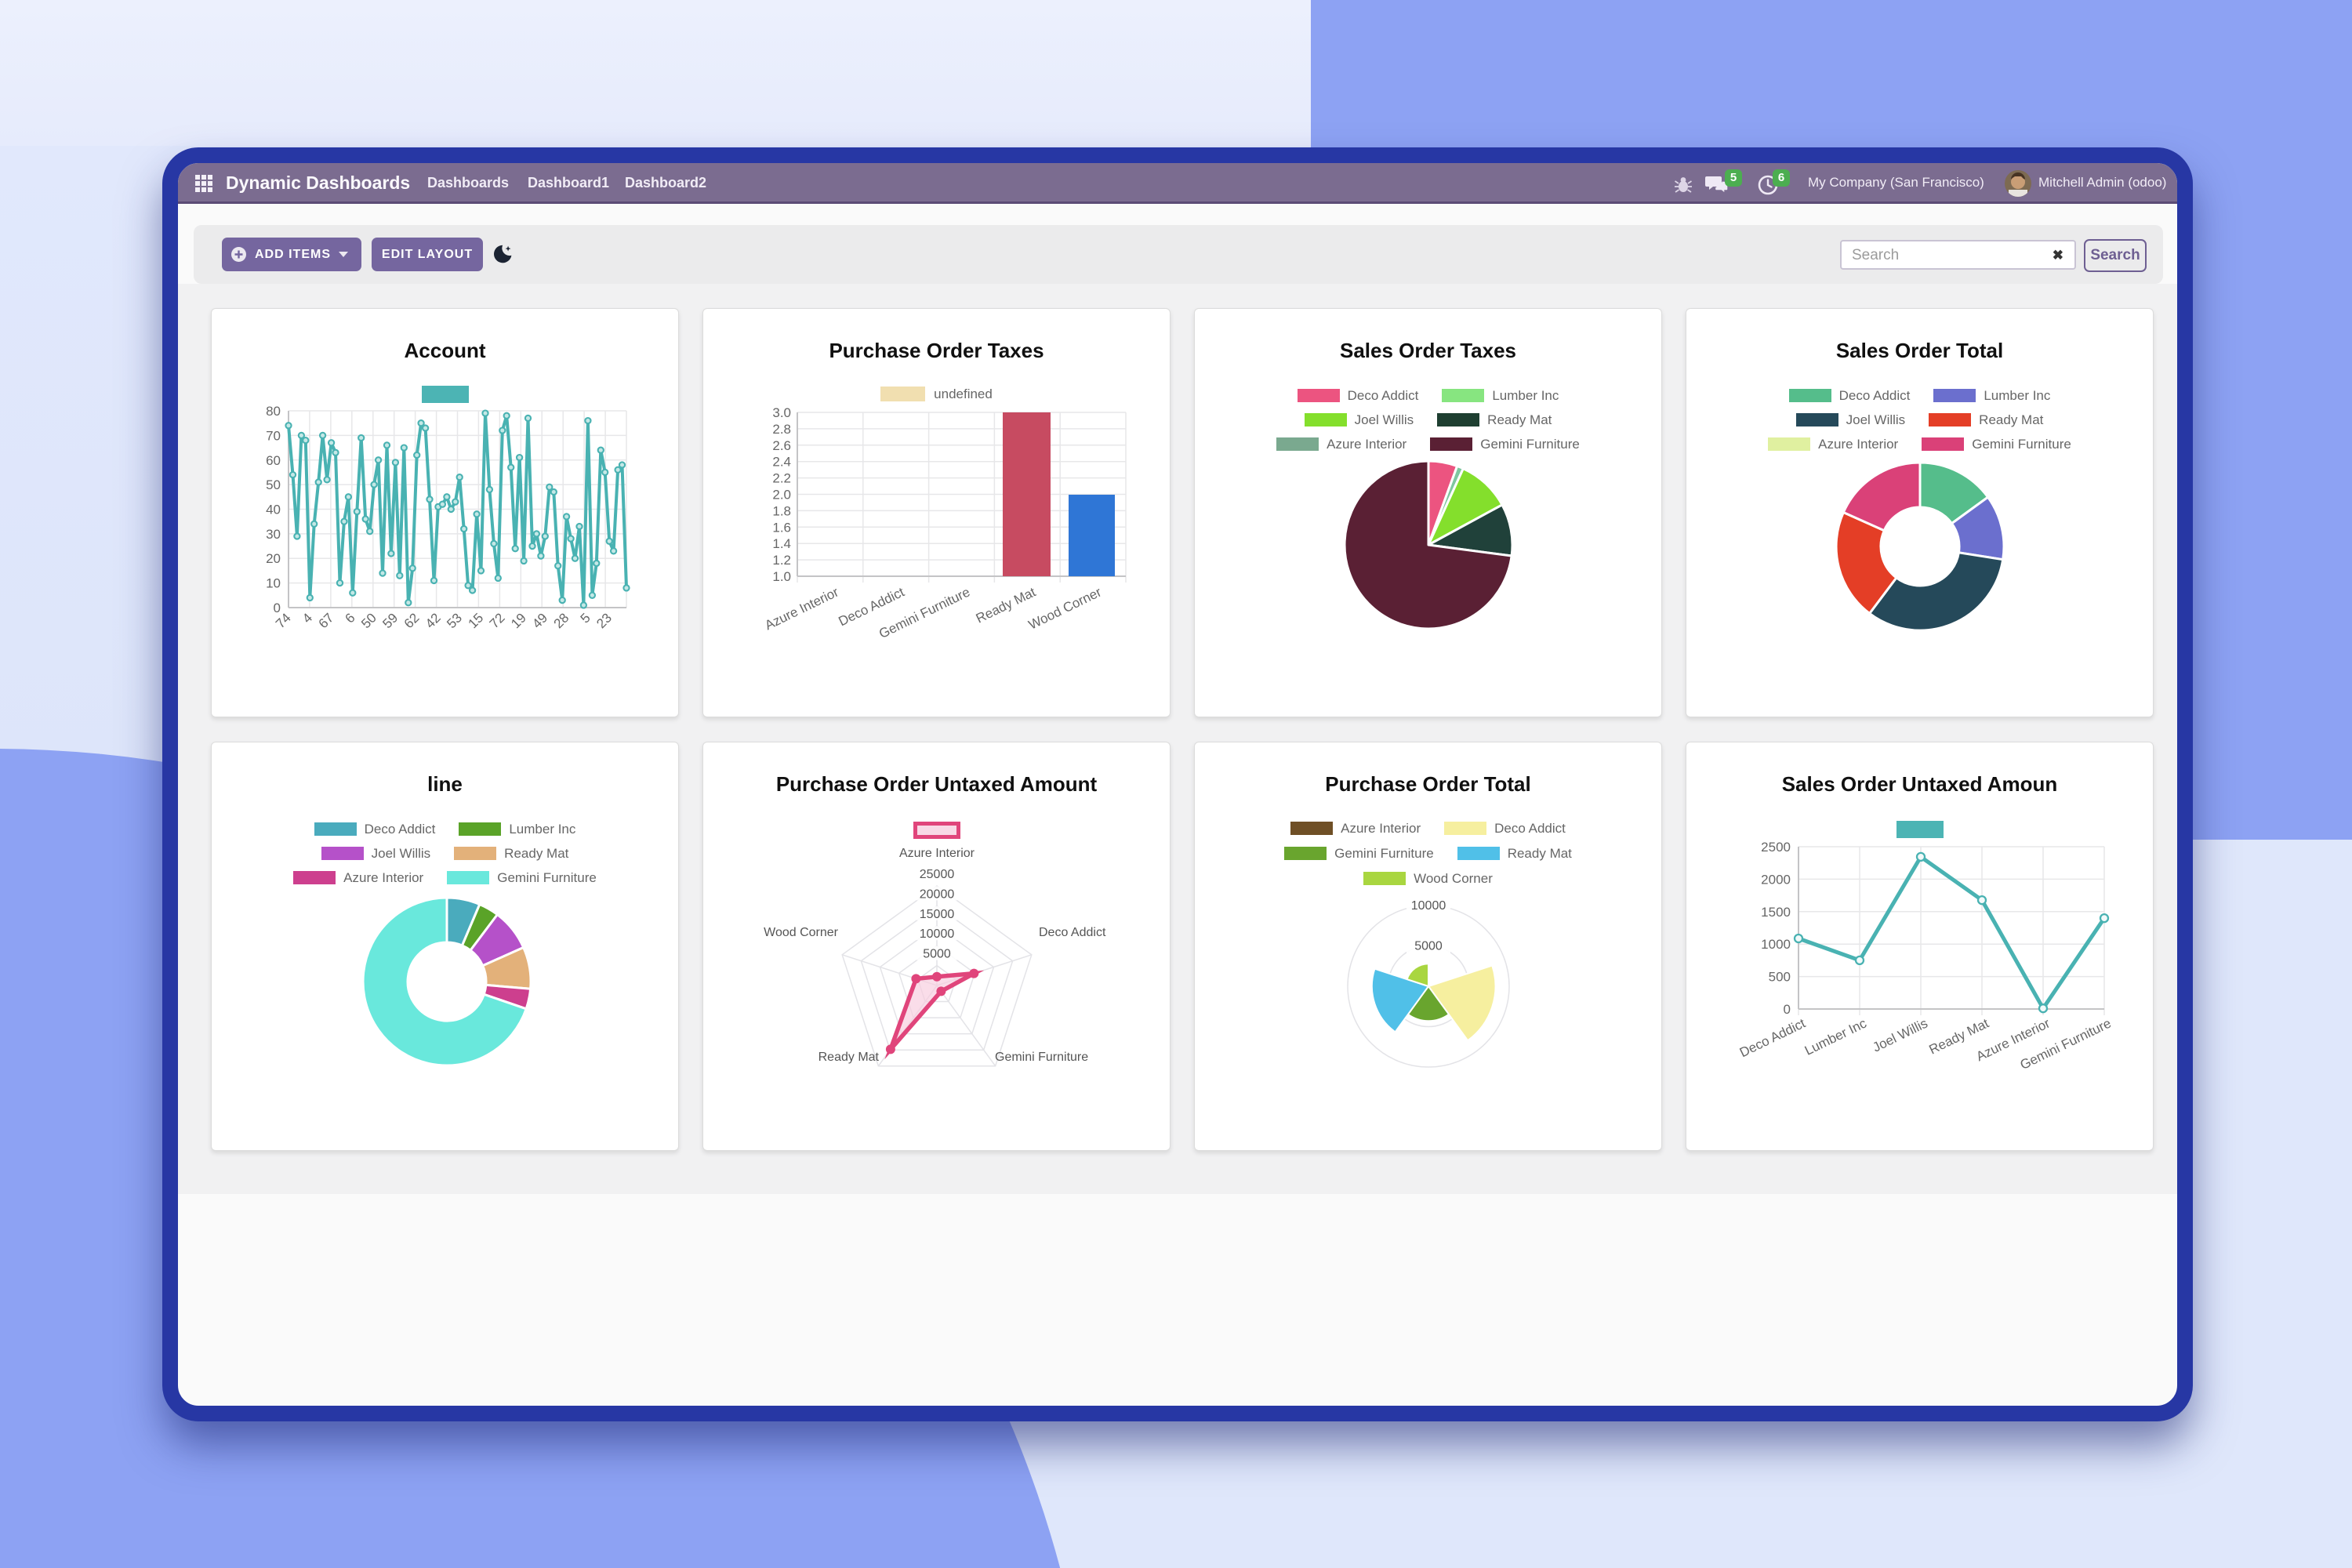  What do you see at coordinates (1776, 944) in the screenshot?
I see `svg-text: 1000` at bounding box center [1776, 944].